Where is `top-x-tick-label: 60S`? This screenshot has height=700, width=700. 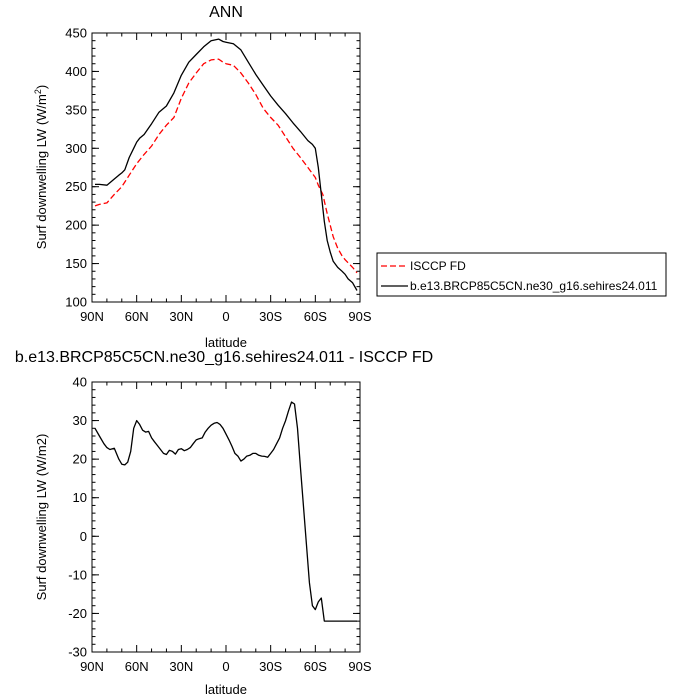 top-x-tick-label: 60S is located at coordinates (315, 316).